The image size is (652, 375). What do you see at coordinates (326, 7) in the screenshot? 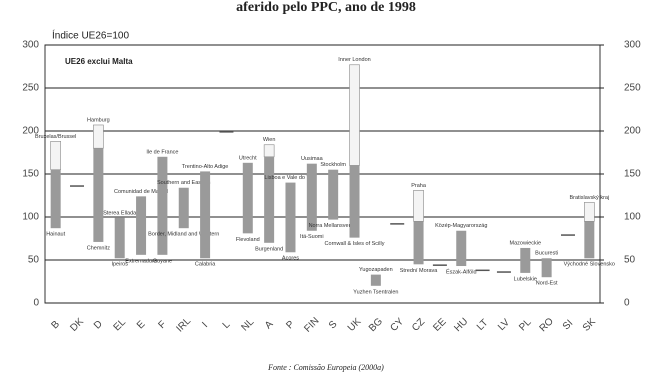
I see `chart-title: aferido pelo PPC, ano de 1998` at bounding box center [326, 7].